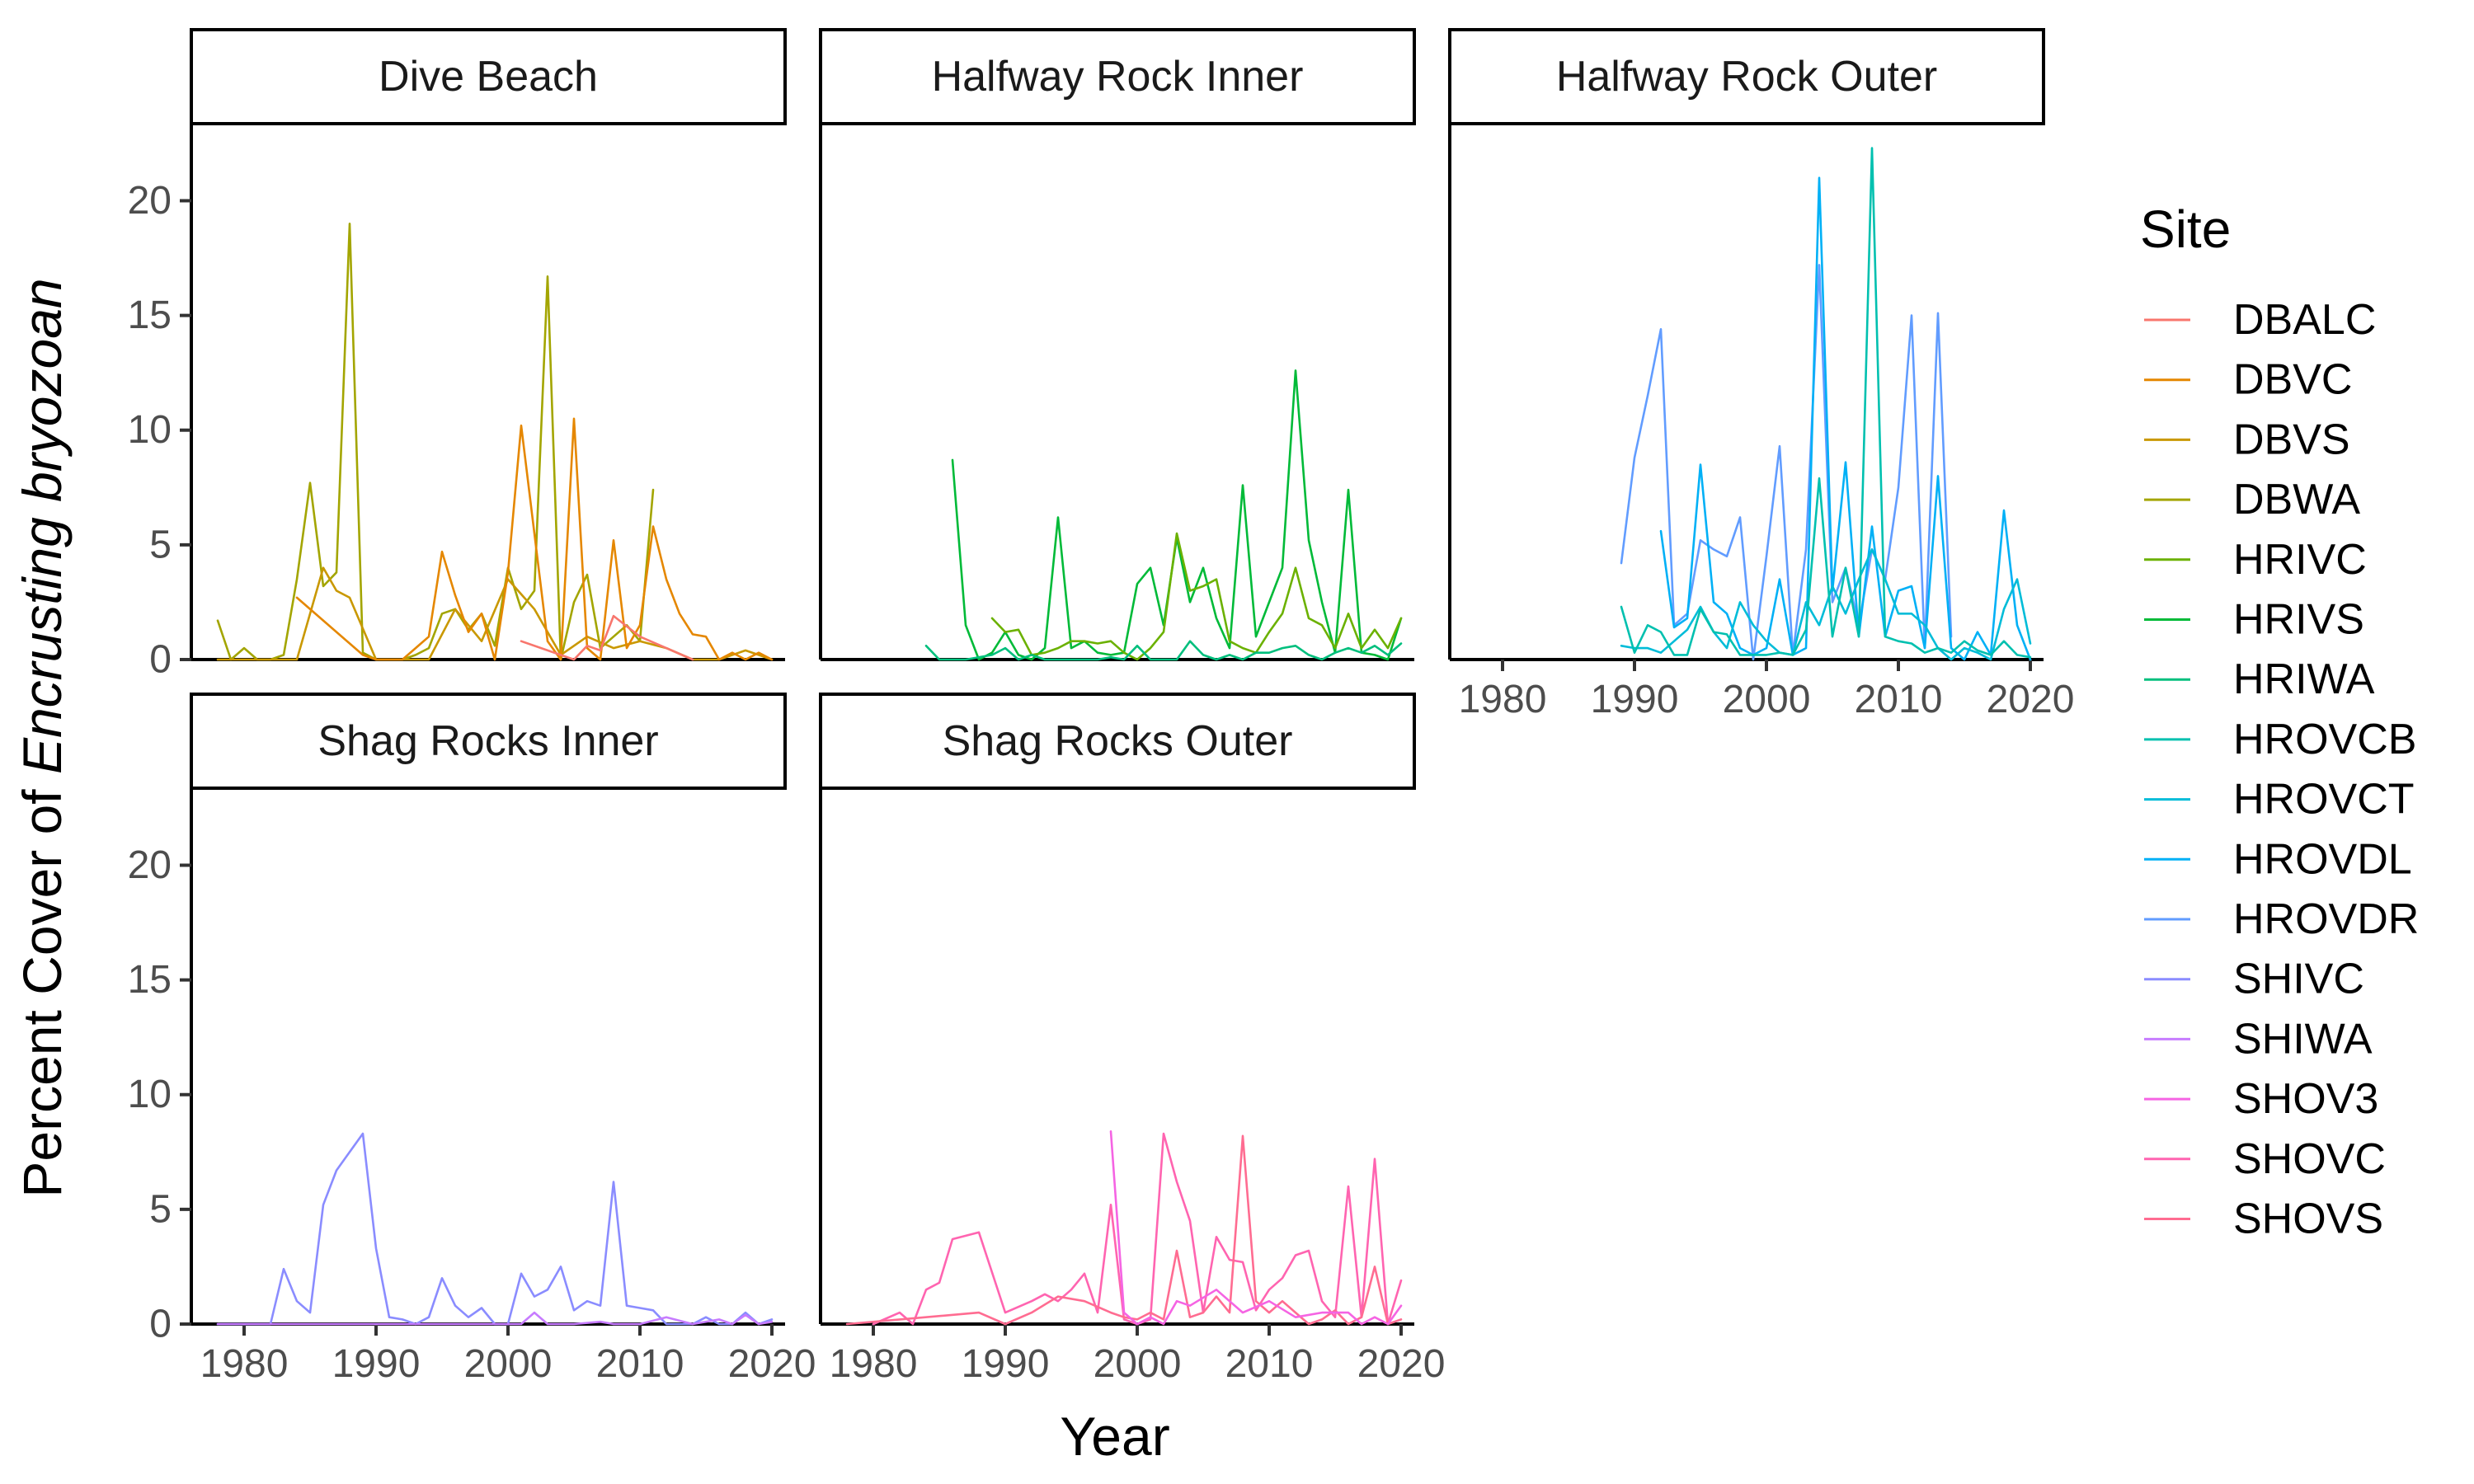 The width and height of the screenshot is (2474, 1484). I want to click on legend-item: SHOVS, so click(2263, 1219).